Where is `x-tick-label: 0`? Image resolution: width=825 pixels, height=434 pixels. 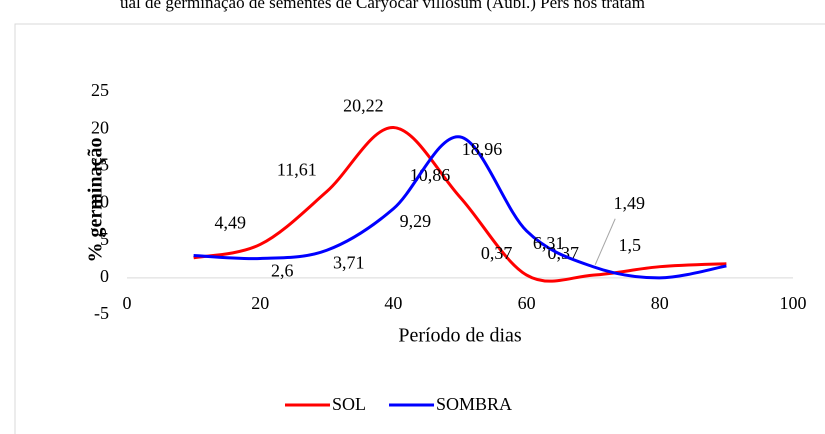 x-tick-label: 0 is located at coordinates (127, 303).